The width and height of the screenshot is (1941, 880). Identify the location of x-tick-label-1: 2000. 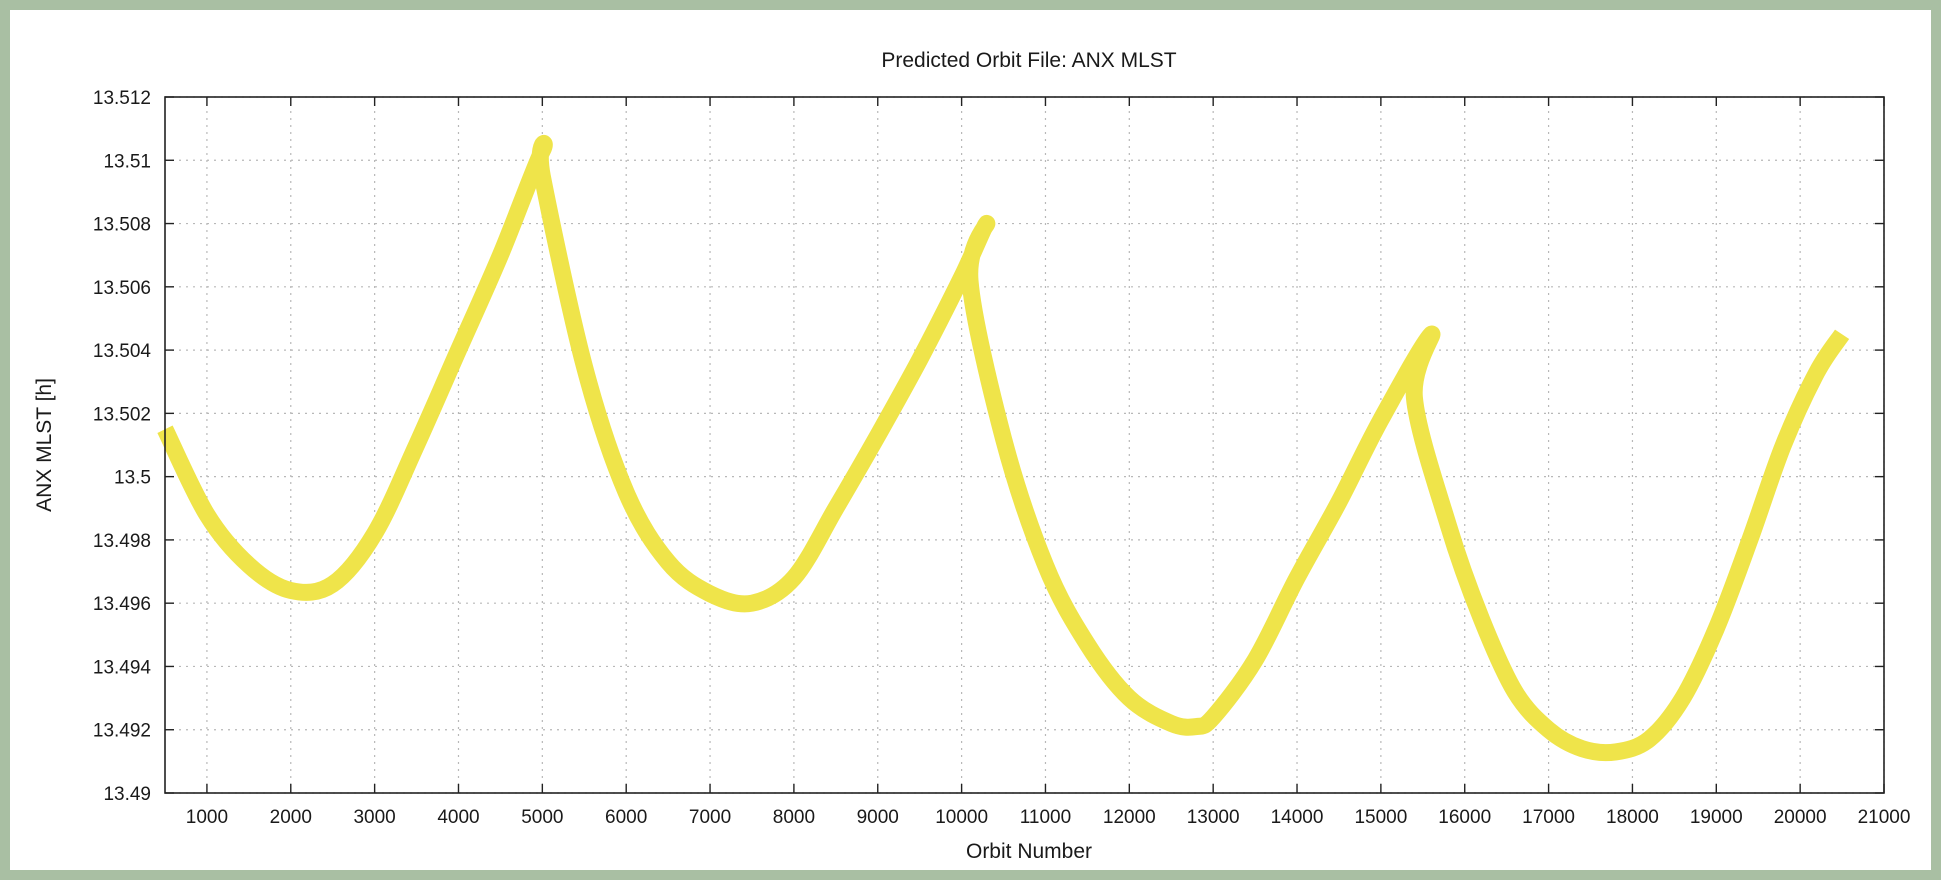
(291, 817).